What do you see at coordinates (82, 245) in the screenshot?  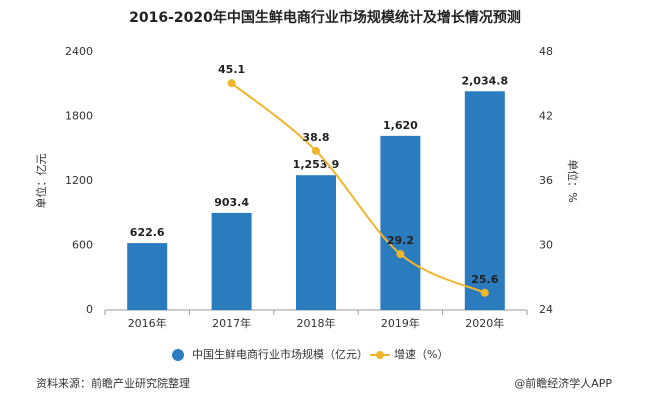 I see `y-tick-label: 600` at bounding box center [82, 245].